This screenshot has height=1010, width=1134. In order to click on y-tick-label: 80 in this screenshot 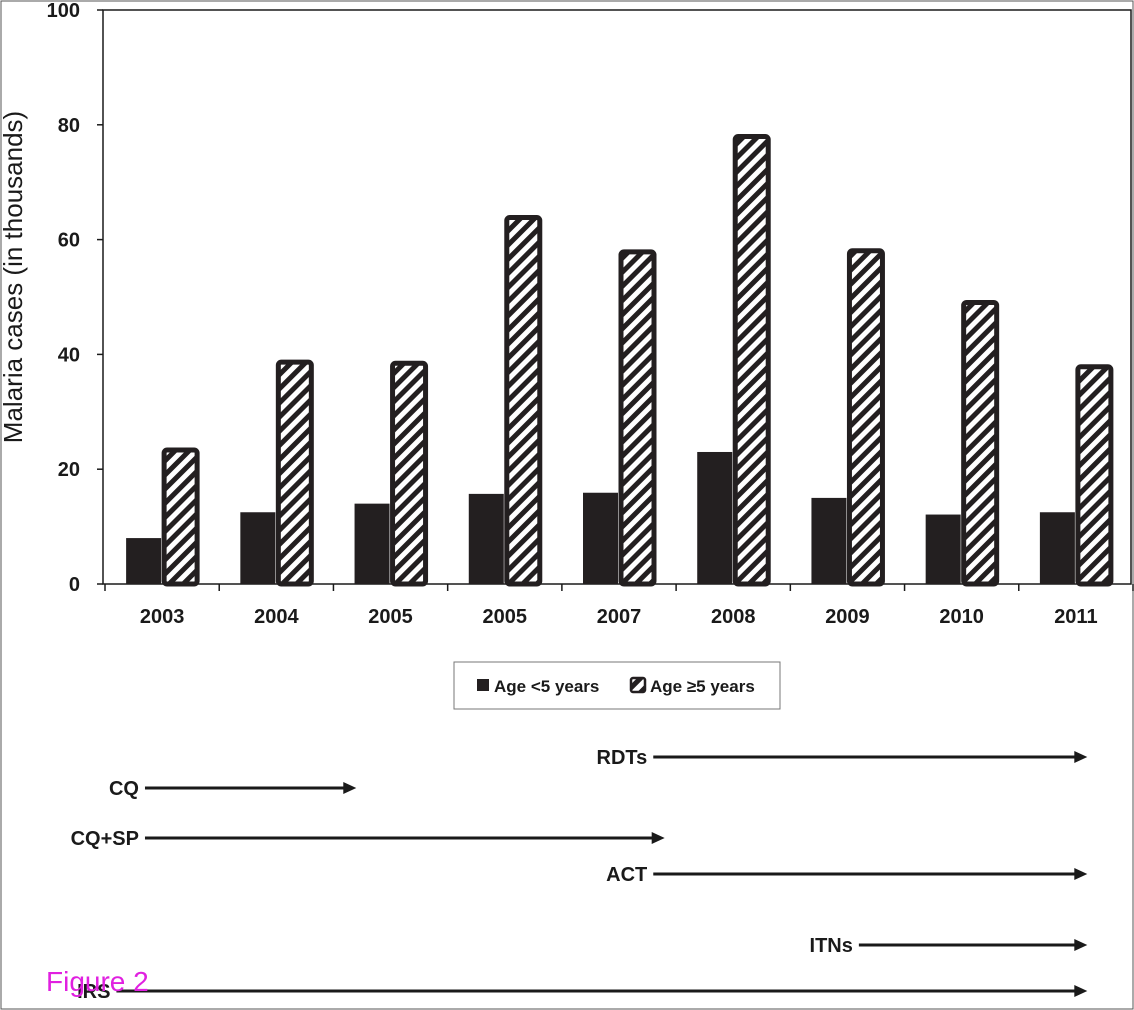, I will do `click(69, 126)`.